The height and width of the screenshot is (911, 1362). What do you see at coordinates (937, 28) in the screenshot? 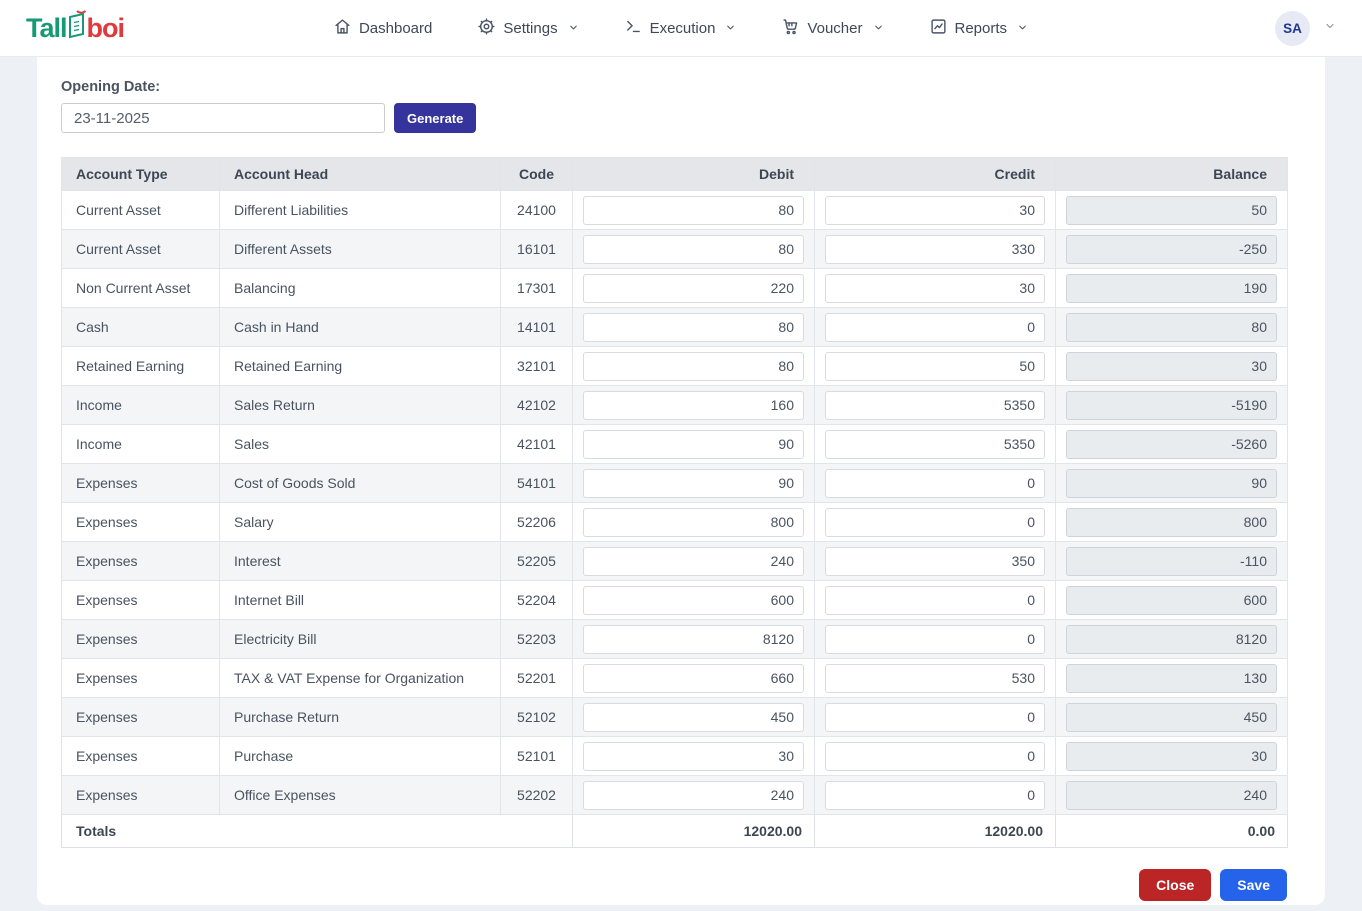
I see `chart-icon` at bounding box center [937, 28].